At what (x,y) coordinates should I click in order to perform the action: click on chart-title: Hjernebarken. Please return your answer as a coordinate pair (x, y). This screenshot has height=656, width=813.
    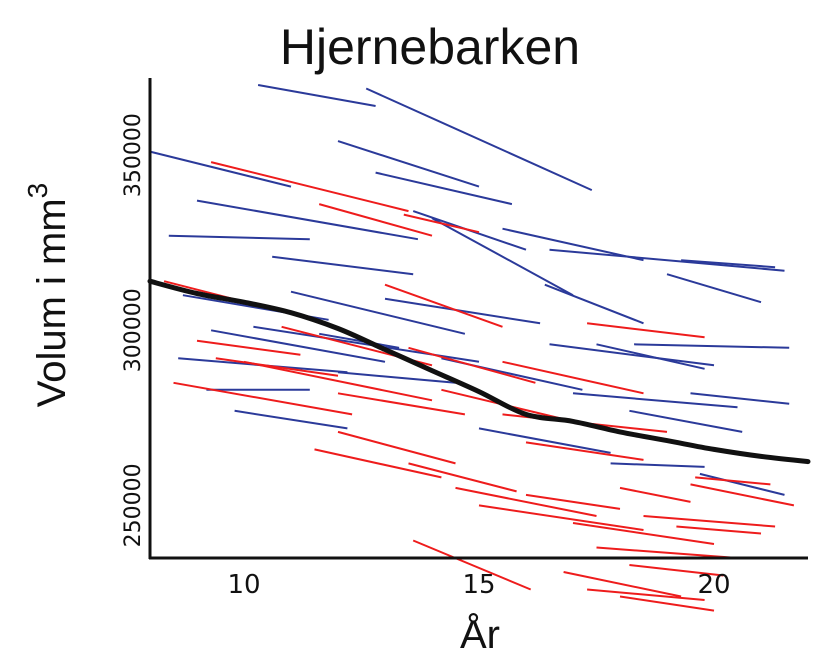
    Looking at the image, I should click on (430, 47).